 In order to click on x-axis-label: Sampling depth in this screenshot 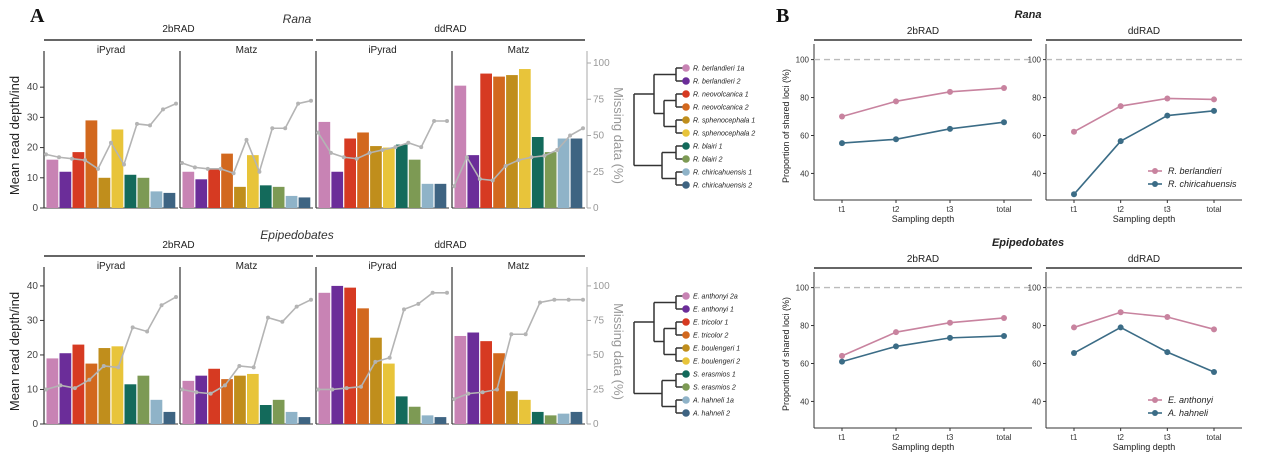, I will do `click(1144, 447)`.